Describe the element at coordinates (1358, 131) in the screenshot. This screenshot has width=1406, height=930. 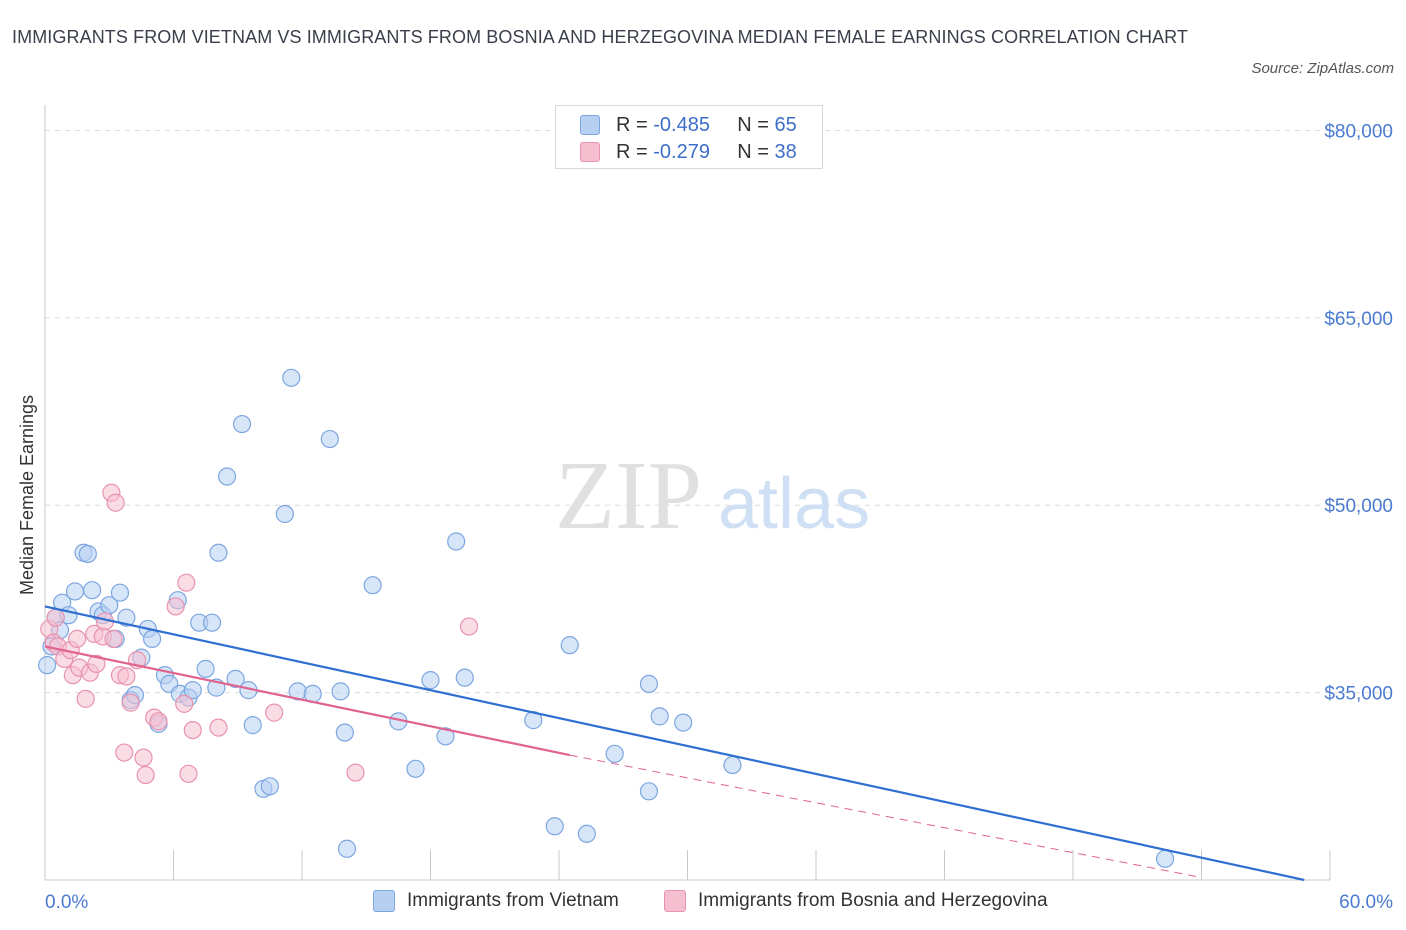
I see `y-tick-label: $80,000` at that location.